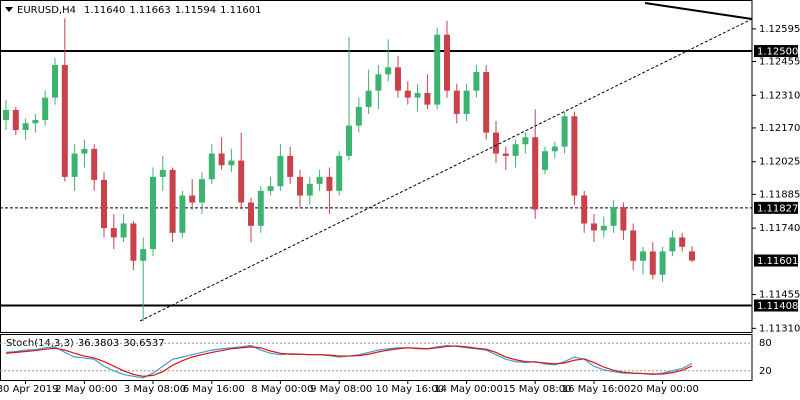  I want to click on stoch-tick-label: 80, so click(765, 343).